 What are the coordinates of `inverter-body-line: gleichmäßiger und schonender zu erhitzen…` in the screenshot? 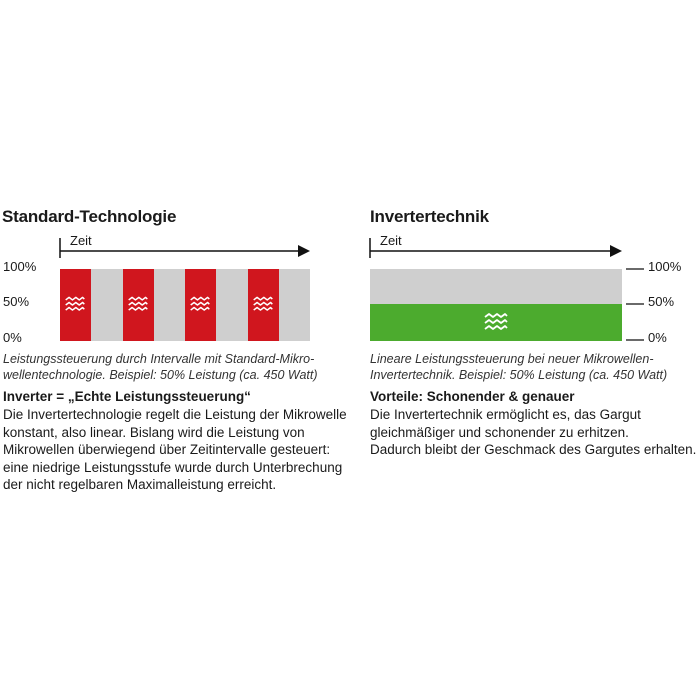 It's located at (499, 432).